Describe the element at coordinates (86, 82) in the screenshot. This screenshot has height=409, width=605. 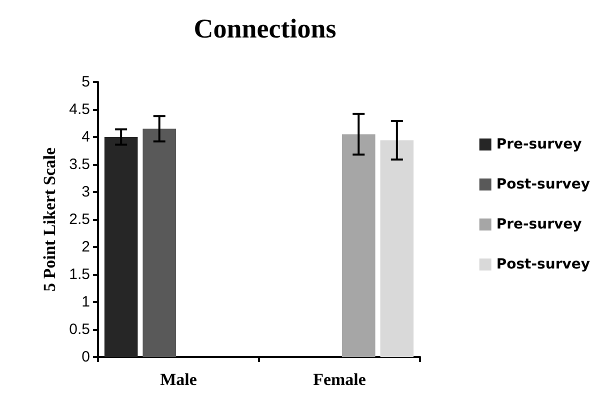
I see `y-tick-label: 5` at that location.